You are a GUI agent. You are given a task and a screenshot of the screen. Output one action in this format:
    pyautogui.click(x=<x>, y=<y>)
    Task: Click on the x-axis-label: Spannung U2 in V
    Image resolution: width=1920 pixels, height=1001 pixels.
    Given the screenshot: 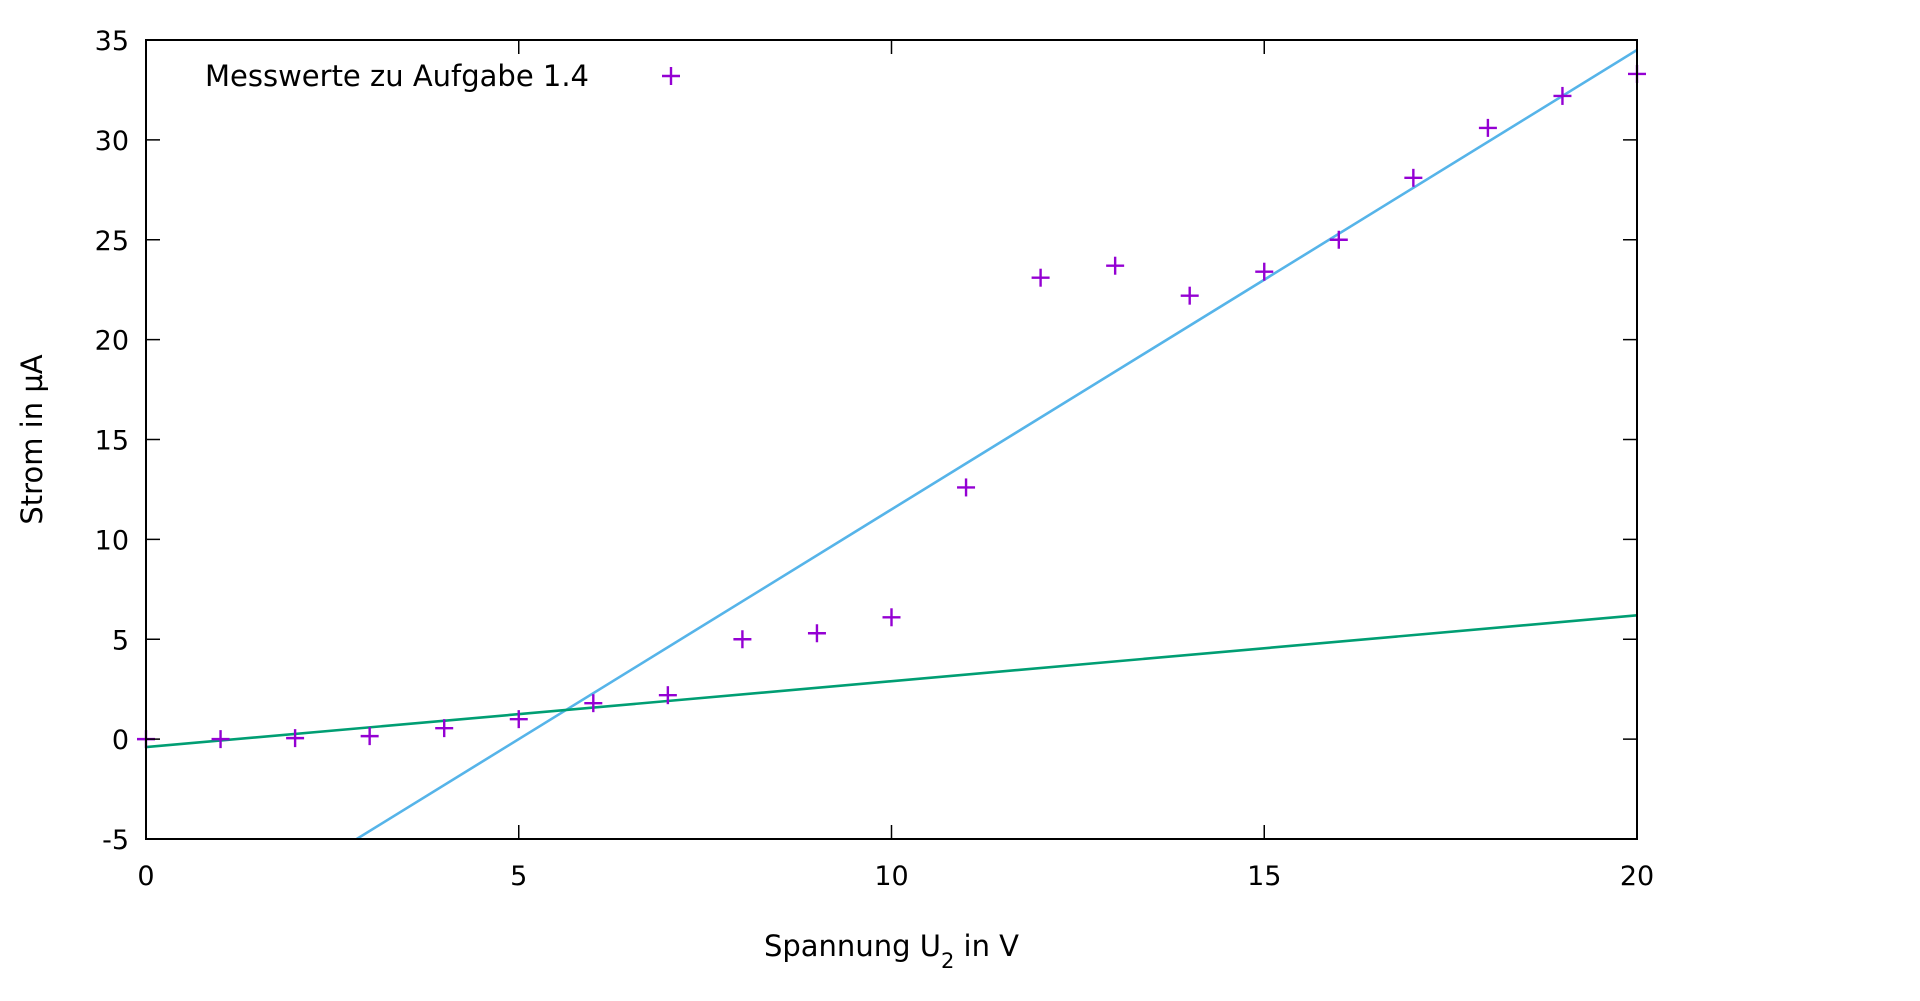 What is the action you would take?
    pyautogui.click(x=891, y=951)
    